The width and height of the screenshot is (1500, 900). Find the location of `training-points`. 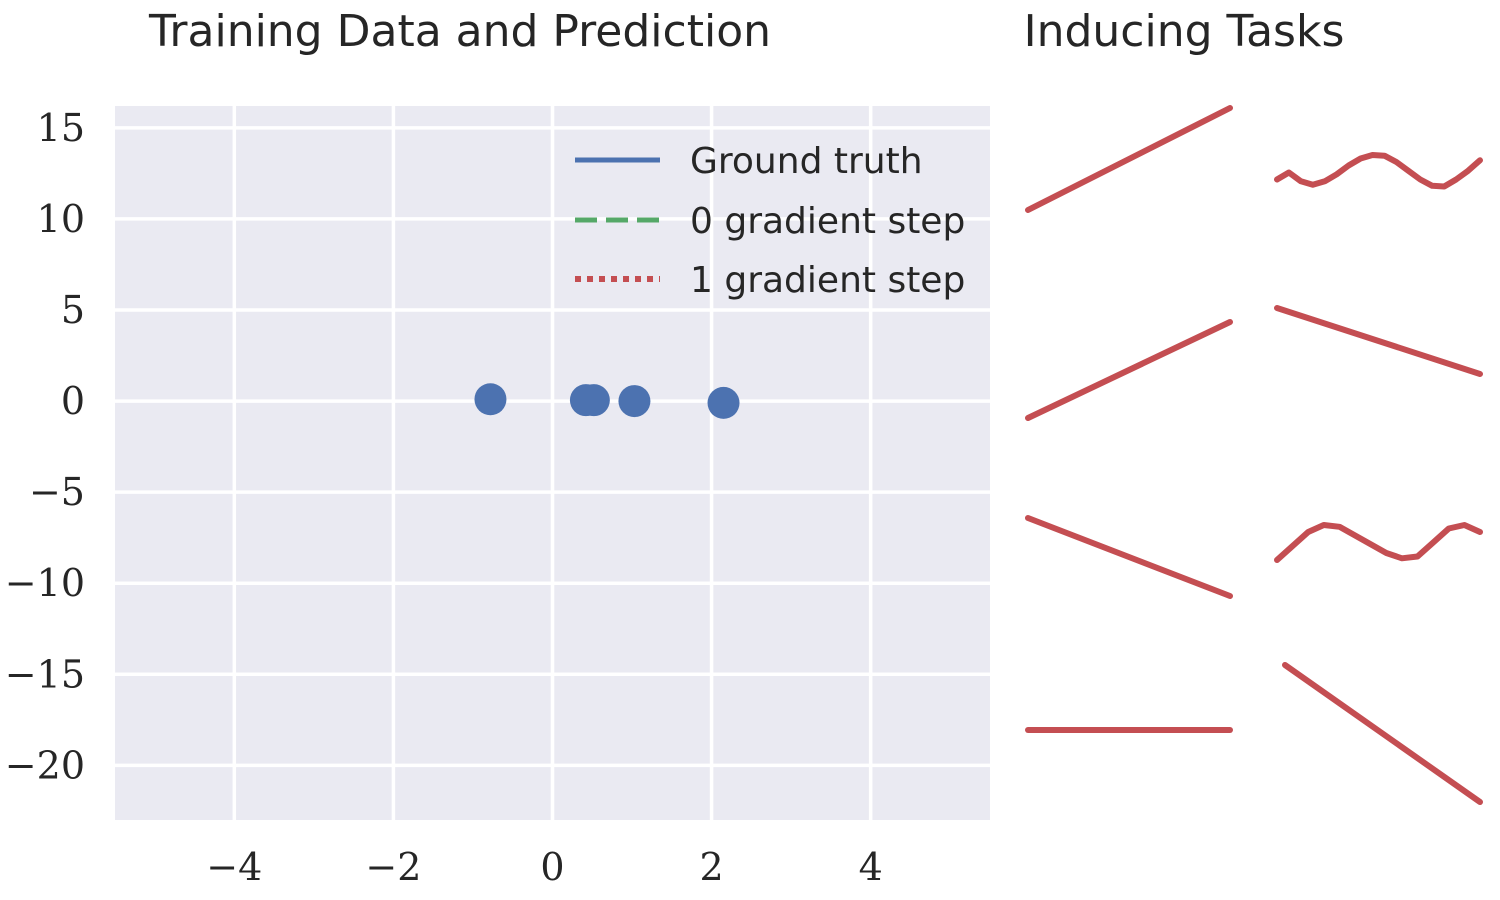

training-points is located at coordinates (607, 401).